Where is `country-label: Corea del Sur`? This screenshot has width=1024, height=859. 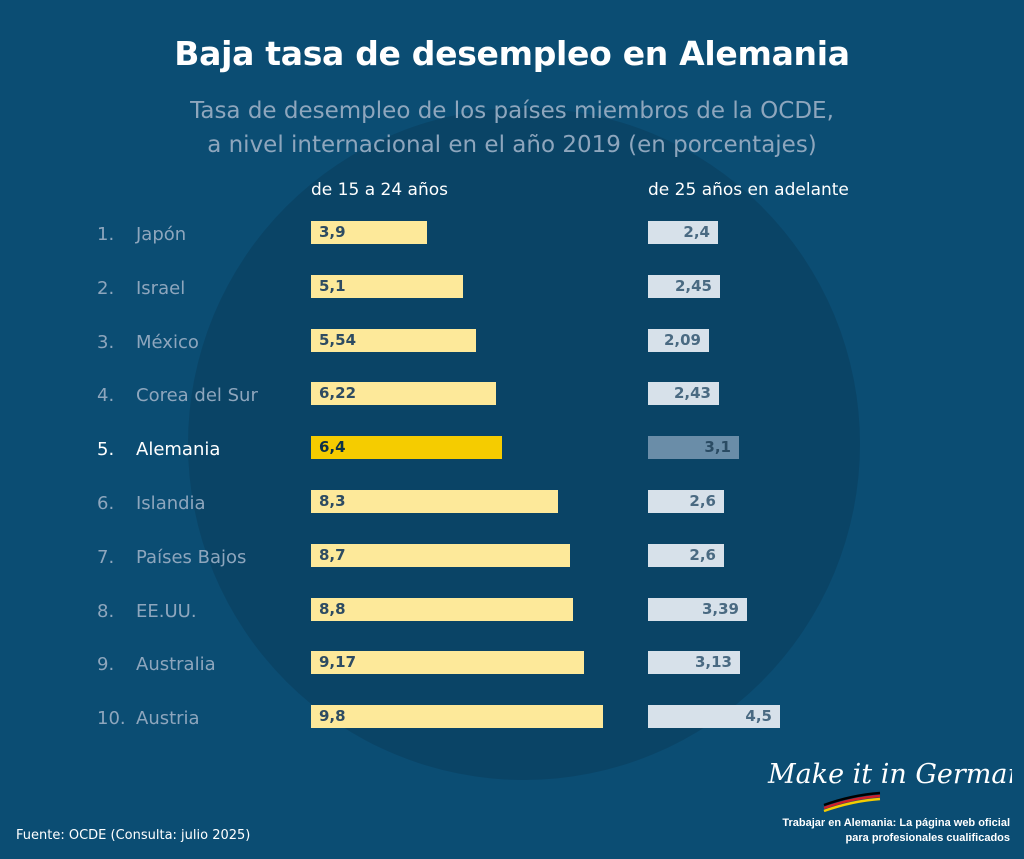
country-label: Corea del Sur is located at coordinates (197, 395).